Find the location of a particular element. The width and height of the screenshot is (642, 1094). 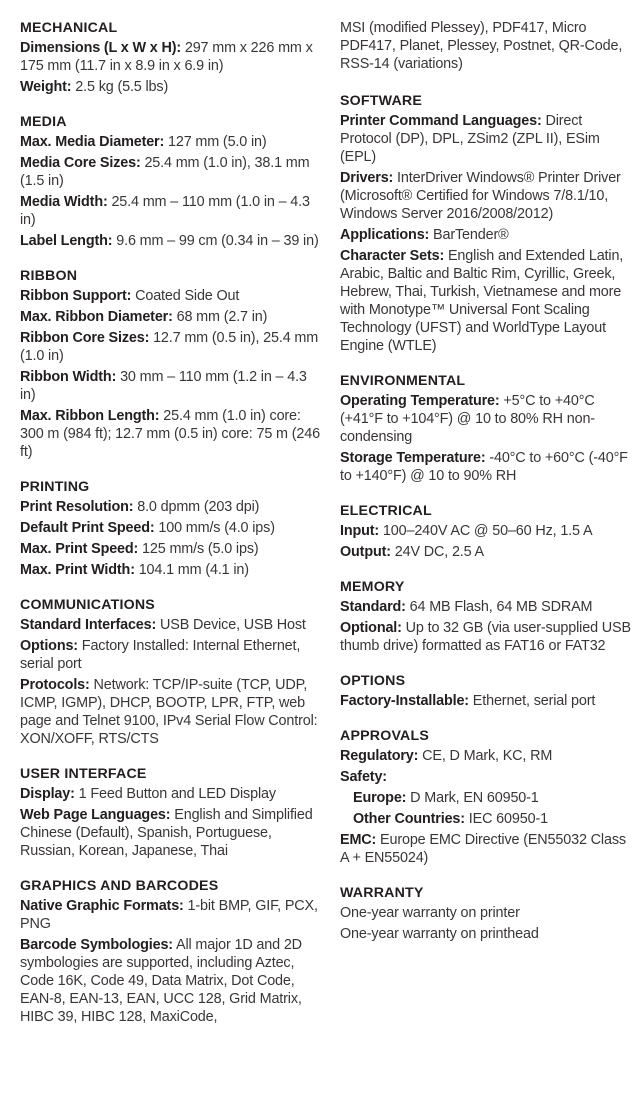

spec-item: Default Print Speed: 100 mm/s (4.0 ips) is located at coordinates (173, 528).